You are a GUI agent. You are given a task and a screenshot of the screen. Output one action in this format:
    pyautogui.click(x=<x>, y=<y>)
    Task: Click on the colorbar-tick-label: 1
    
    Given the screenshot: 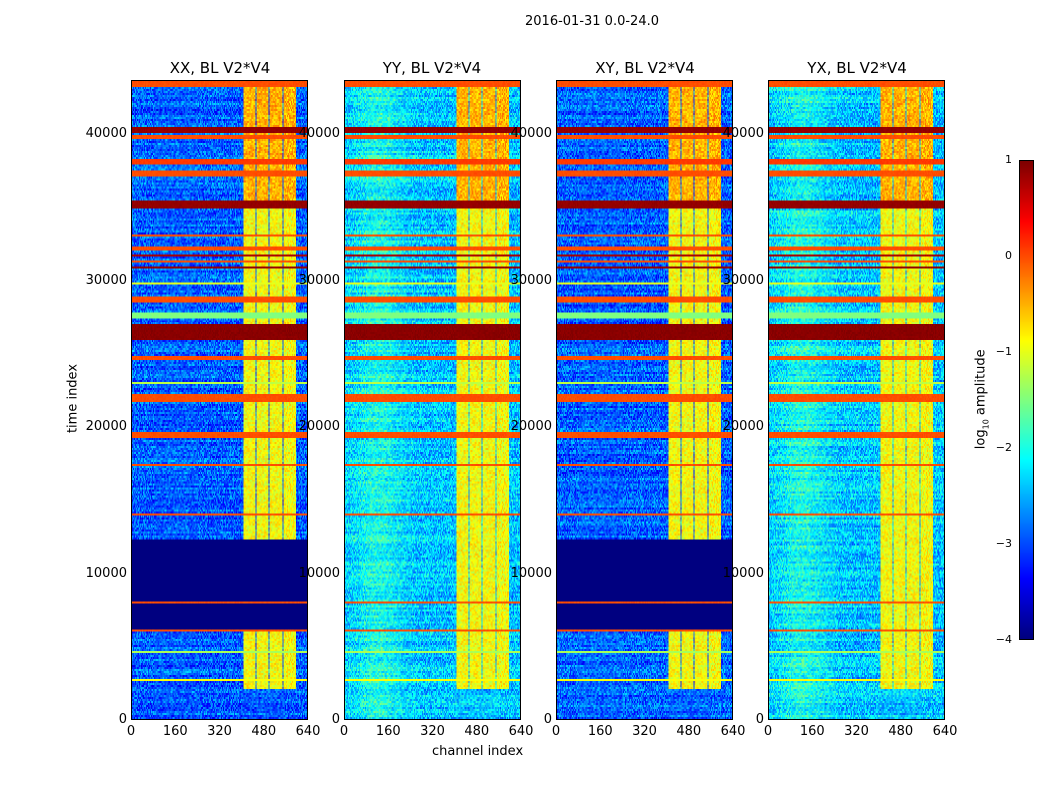 What is the action you would take?
    pyautogui.click(x=1008, y=159)
    